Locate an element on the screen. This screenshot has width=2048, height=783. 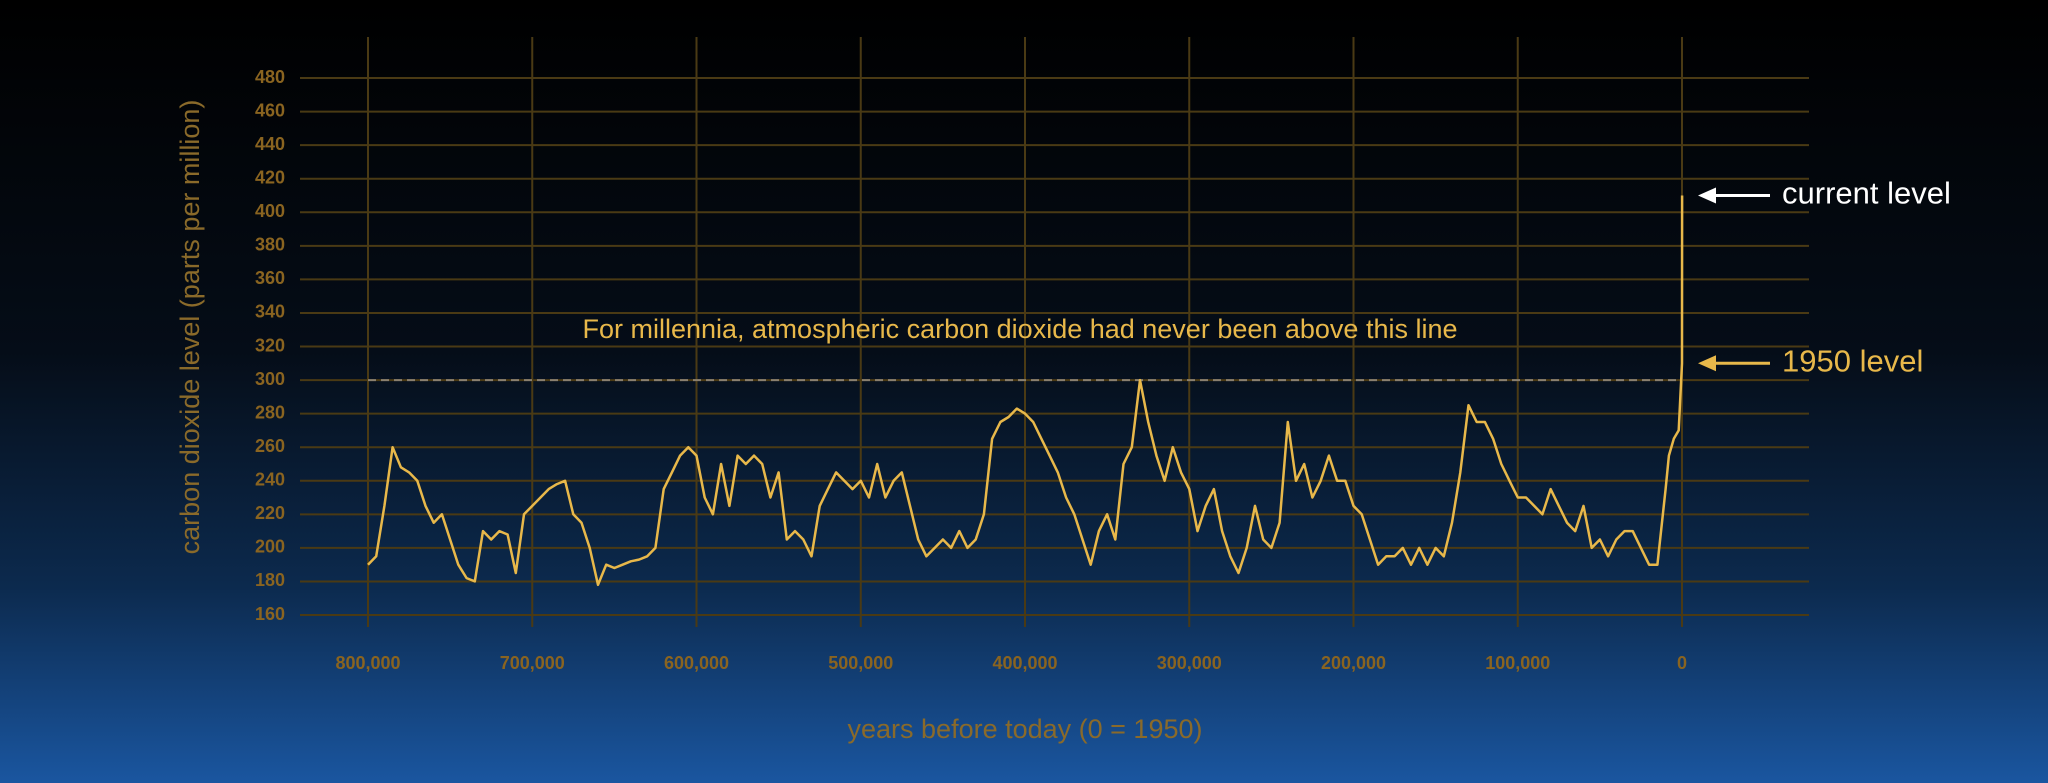
x-tick-label: 0 is located at coordinates (1682, 663).